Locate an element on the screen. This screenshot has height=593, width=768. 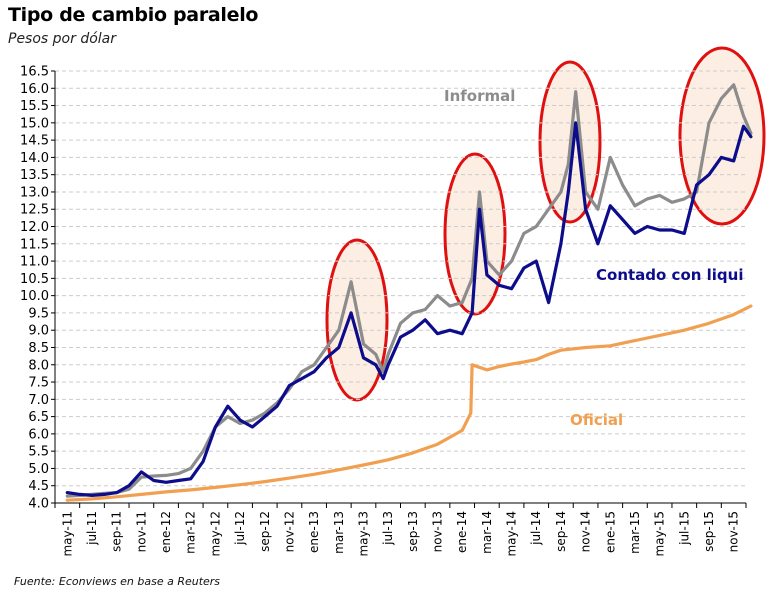
y-tick-label: 15.0 is located at coordinates (34, 123).